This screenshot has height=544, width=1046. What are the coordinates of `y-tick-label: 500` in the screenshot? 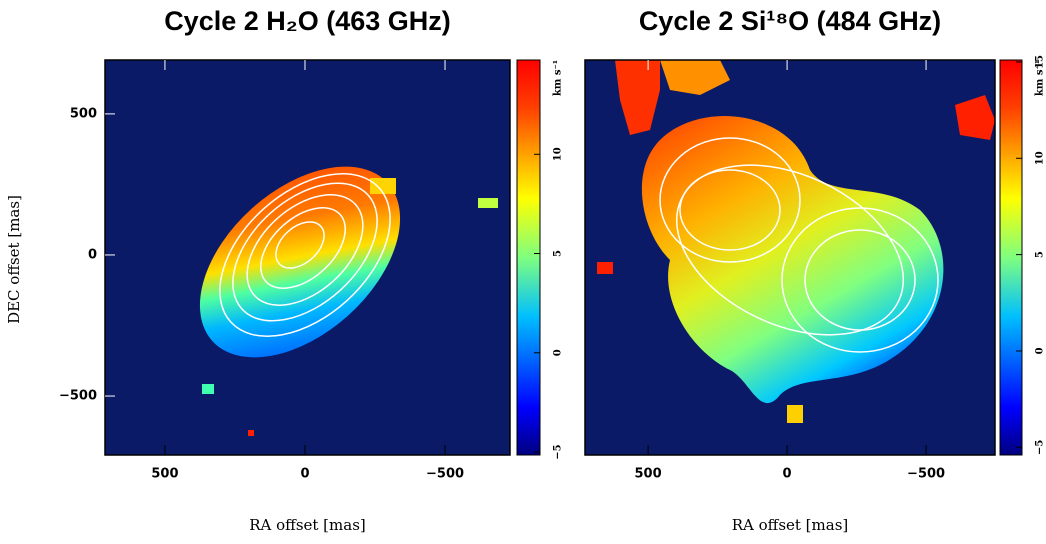 It's located at (83, 113).